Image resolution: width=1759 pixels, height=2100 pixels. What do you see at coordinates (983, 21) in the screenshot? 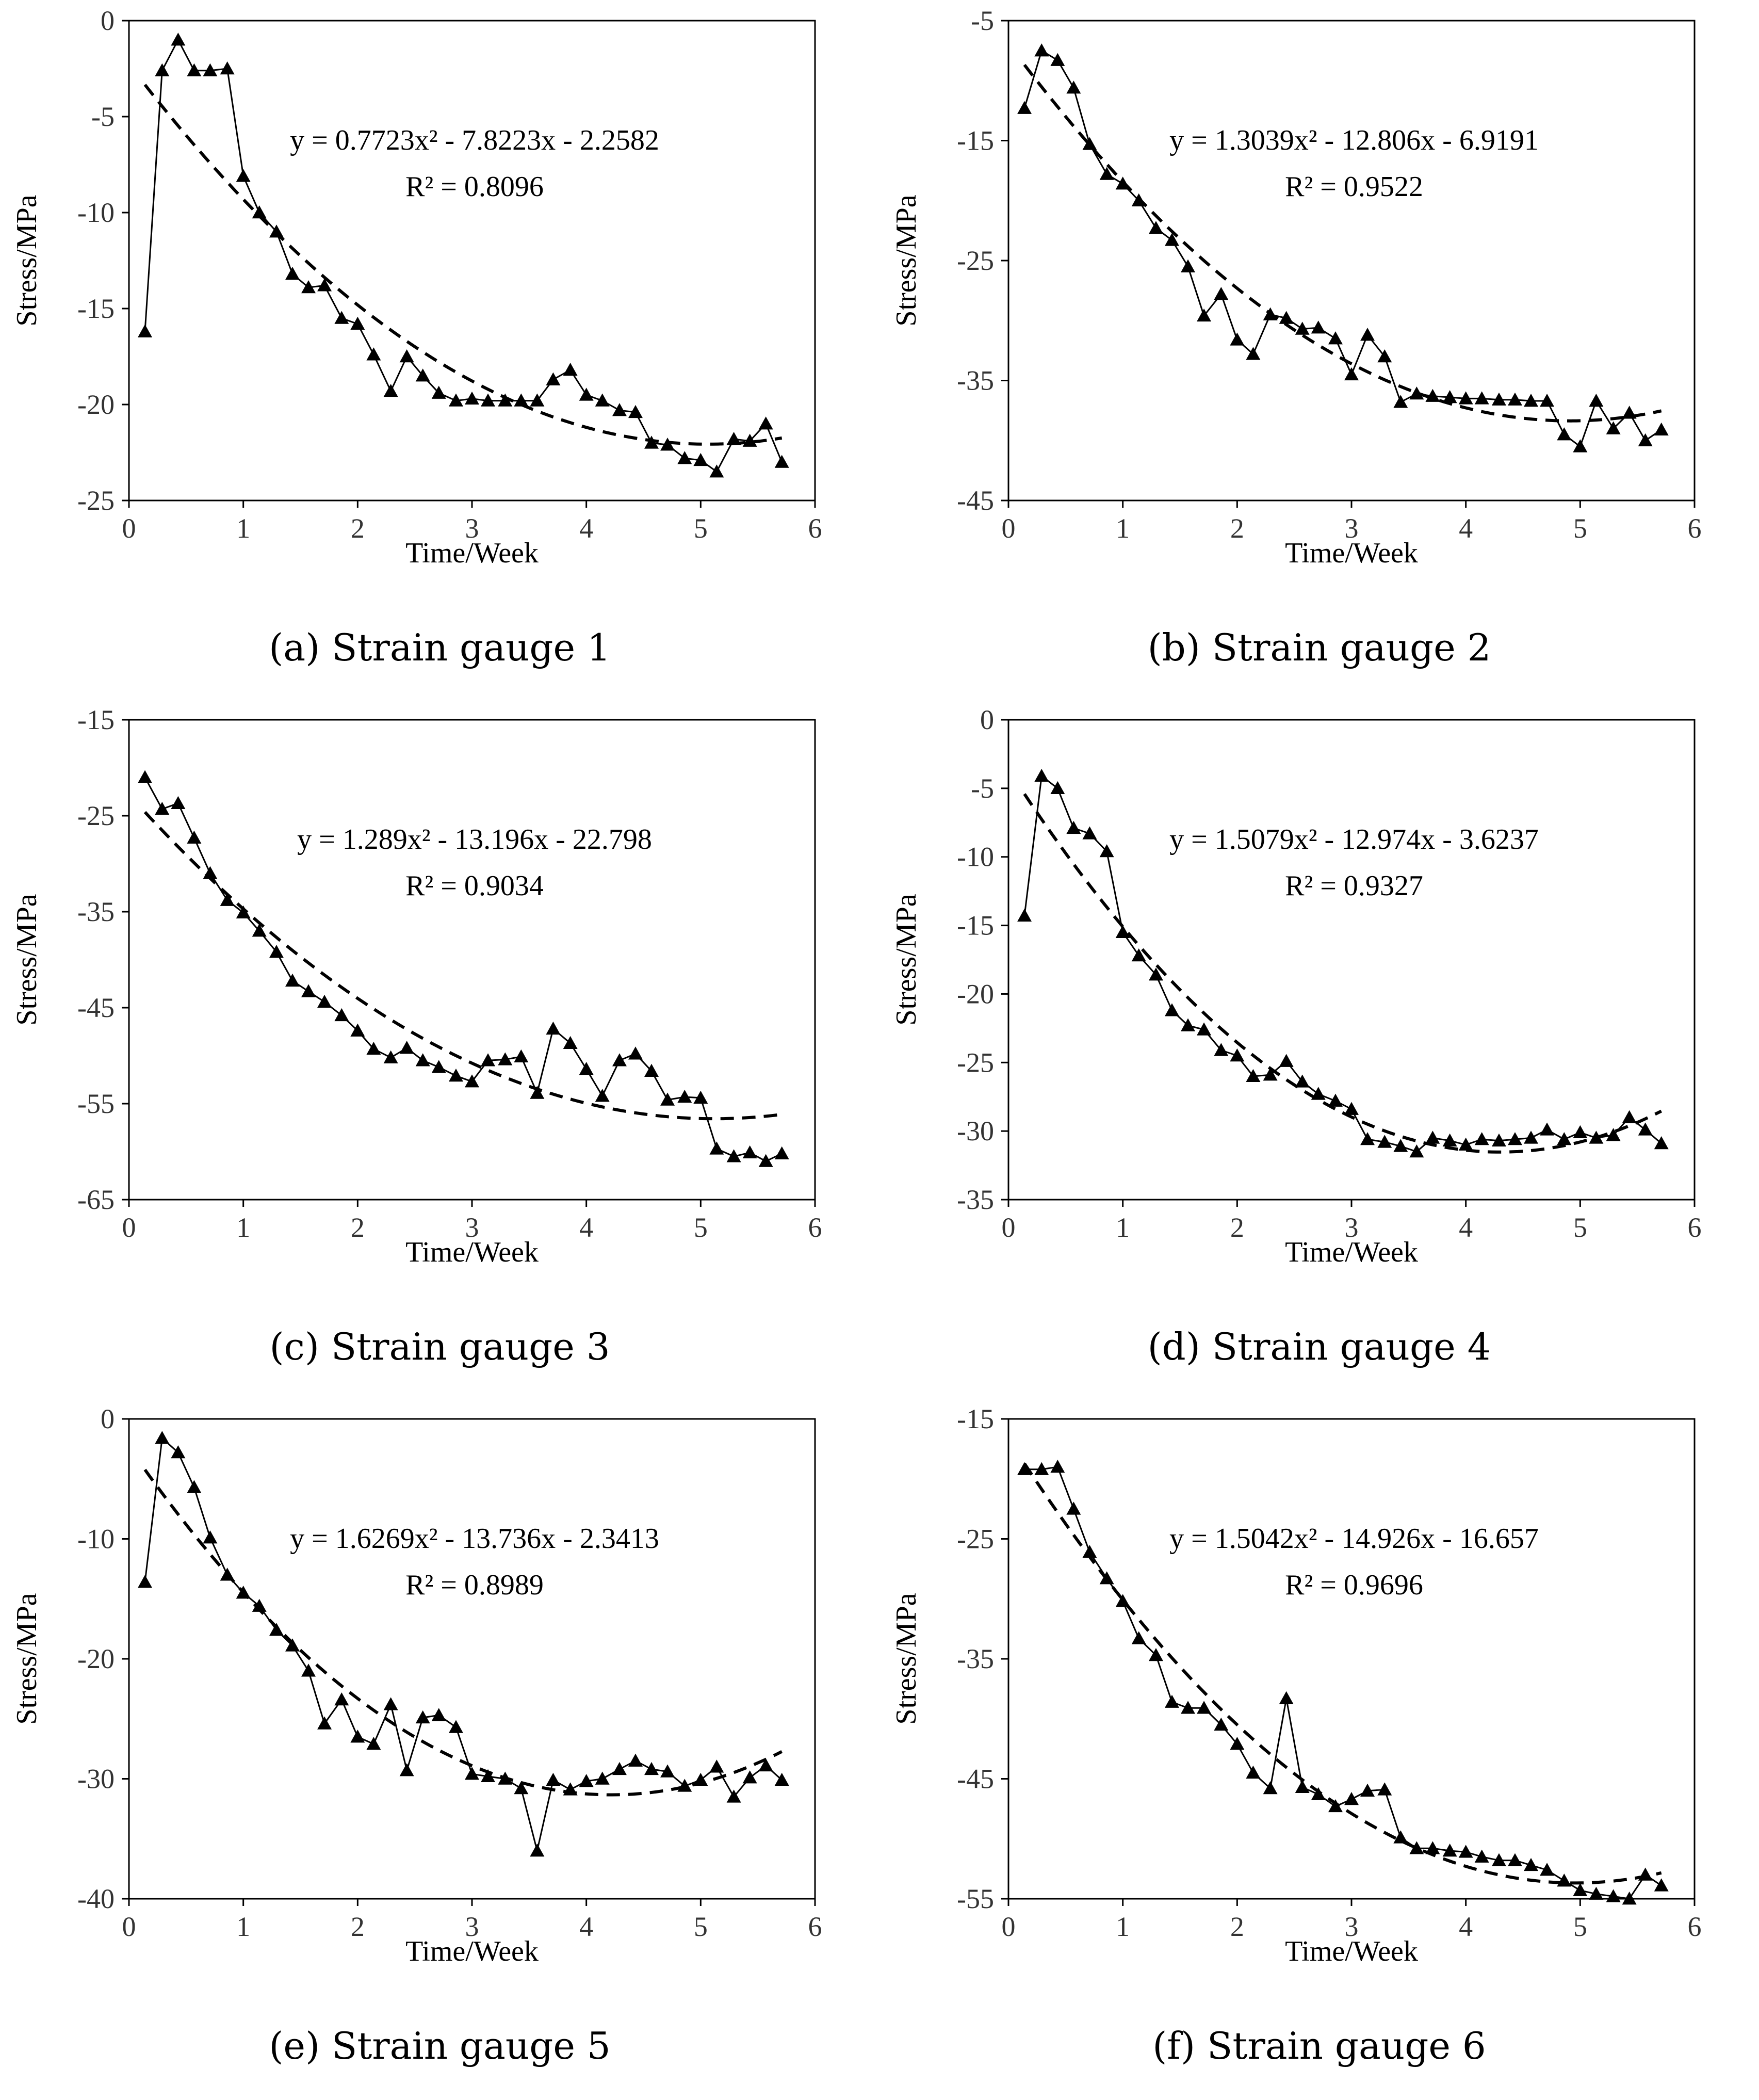
I see `y-tick-label: -5` at bounding box center [983, 21].